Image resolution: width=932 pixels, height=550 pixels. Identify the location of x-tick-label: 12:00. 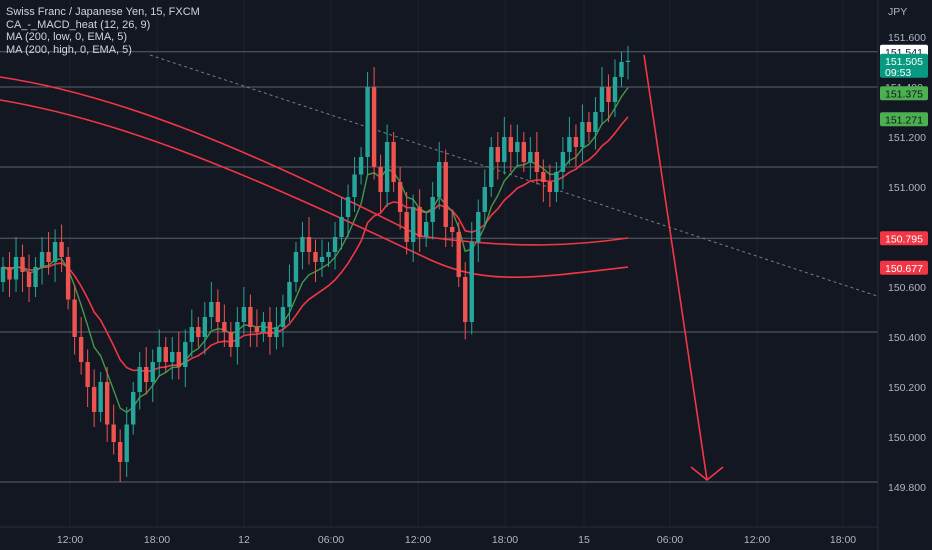
(418, 540).